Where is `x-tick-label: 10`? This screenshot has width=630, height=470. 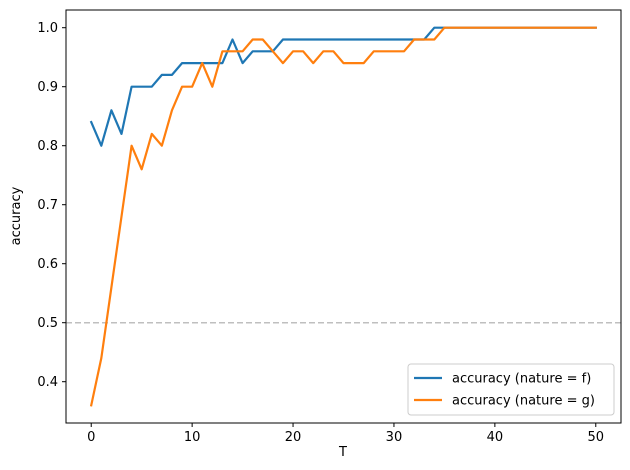 x-tick-label: 10 is located at coordinates (192, 437).